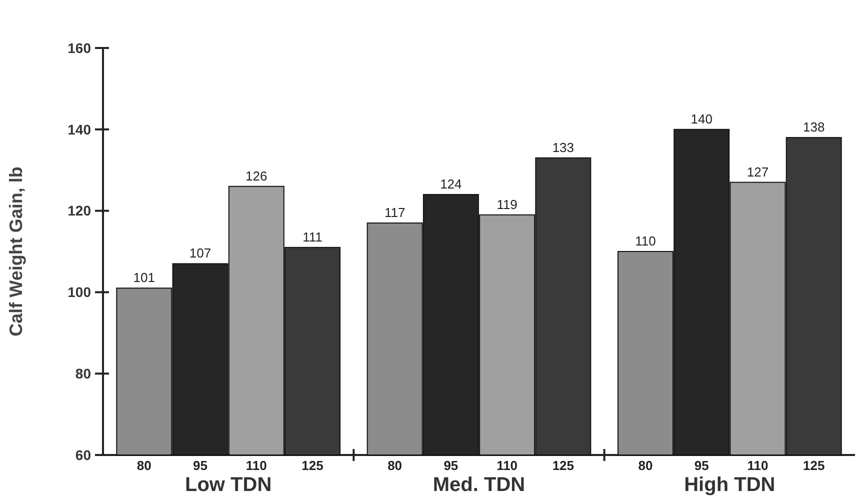  I want to click on data-label: 119, so click(507, 204).